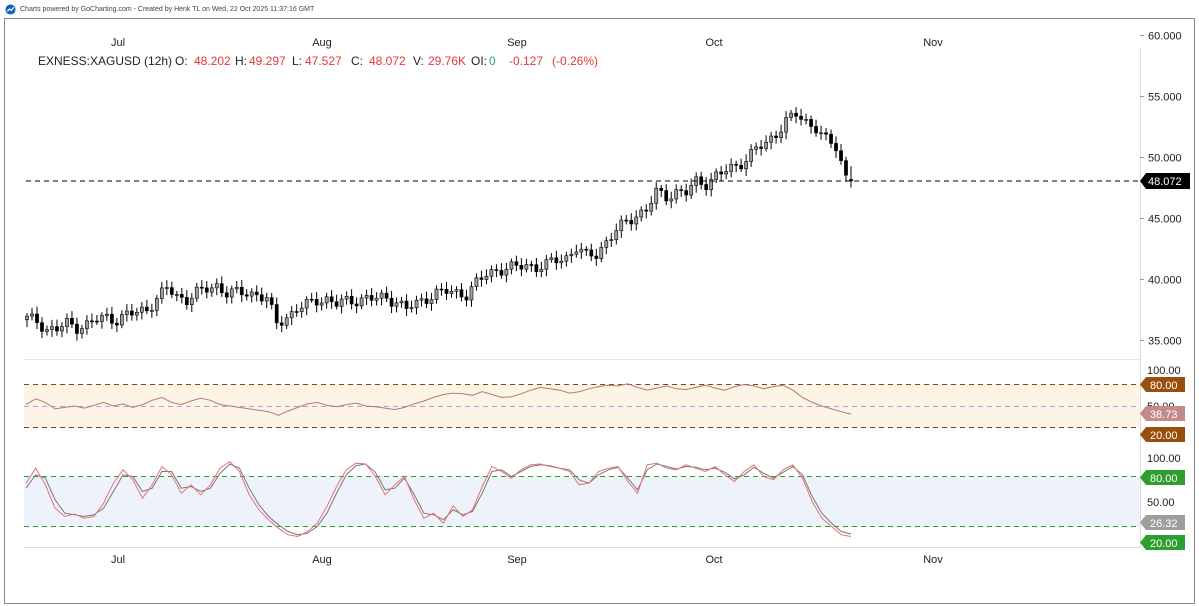  What do you see at coordinates (1165, 181) in the screenshot?
I see `last-price-tag: 48.072` at bounding box center [1165, 181].